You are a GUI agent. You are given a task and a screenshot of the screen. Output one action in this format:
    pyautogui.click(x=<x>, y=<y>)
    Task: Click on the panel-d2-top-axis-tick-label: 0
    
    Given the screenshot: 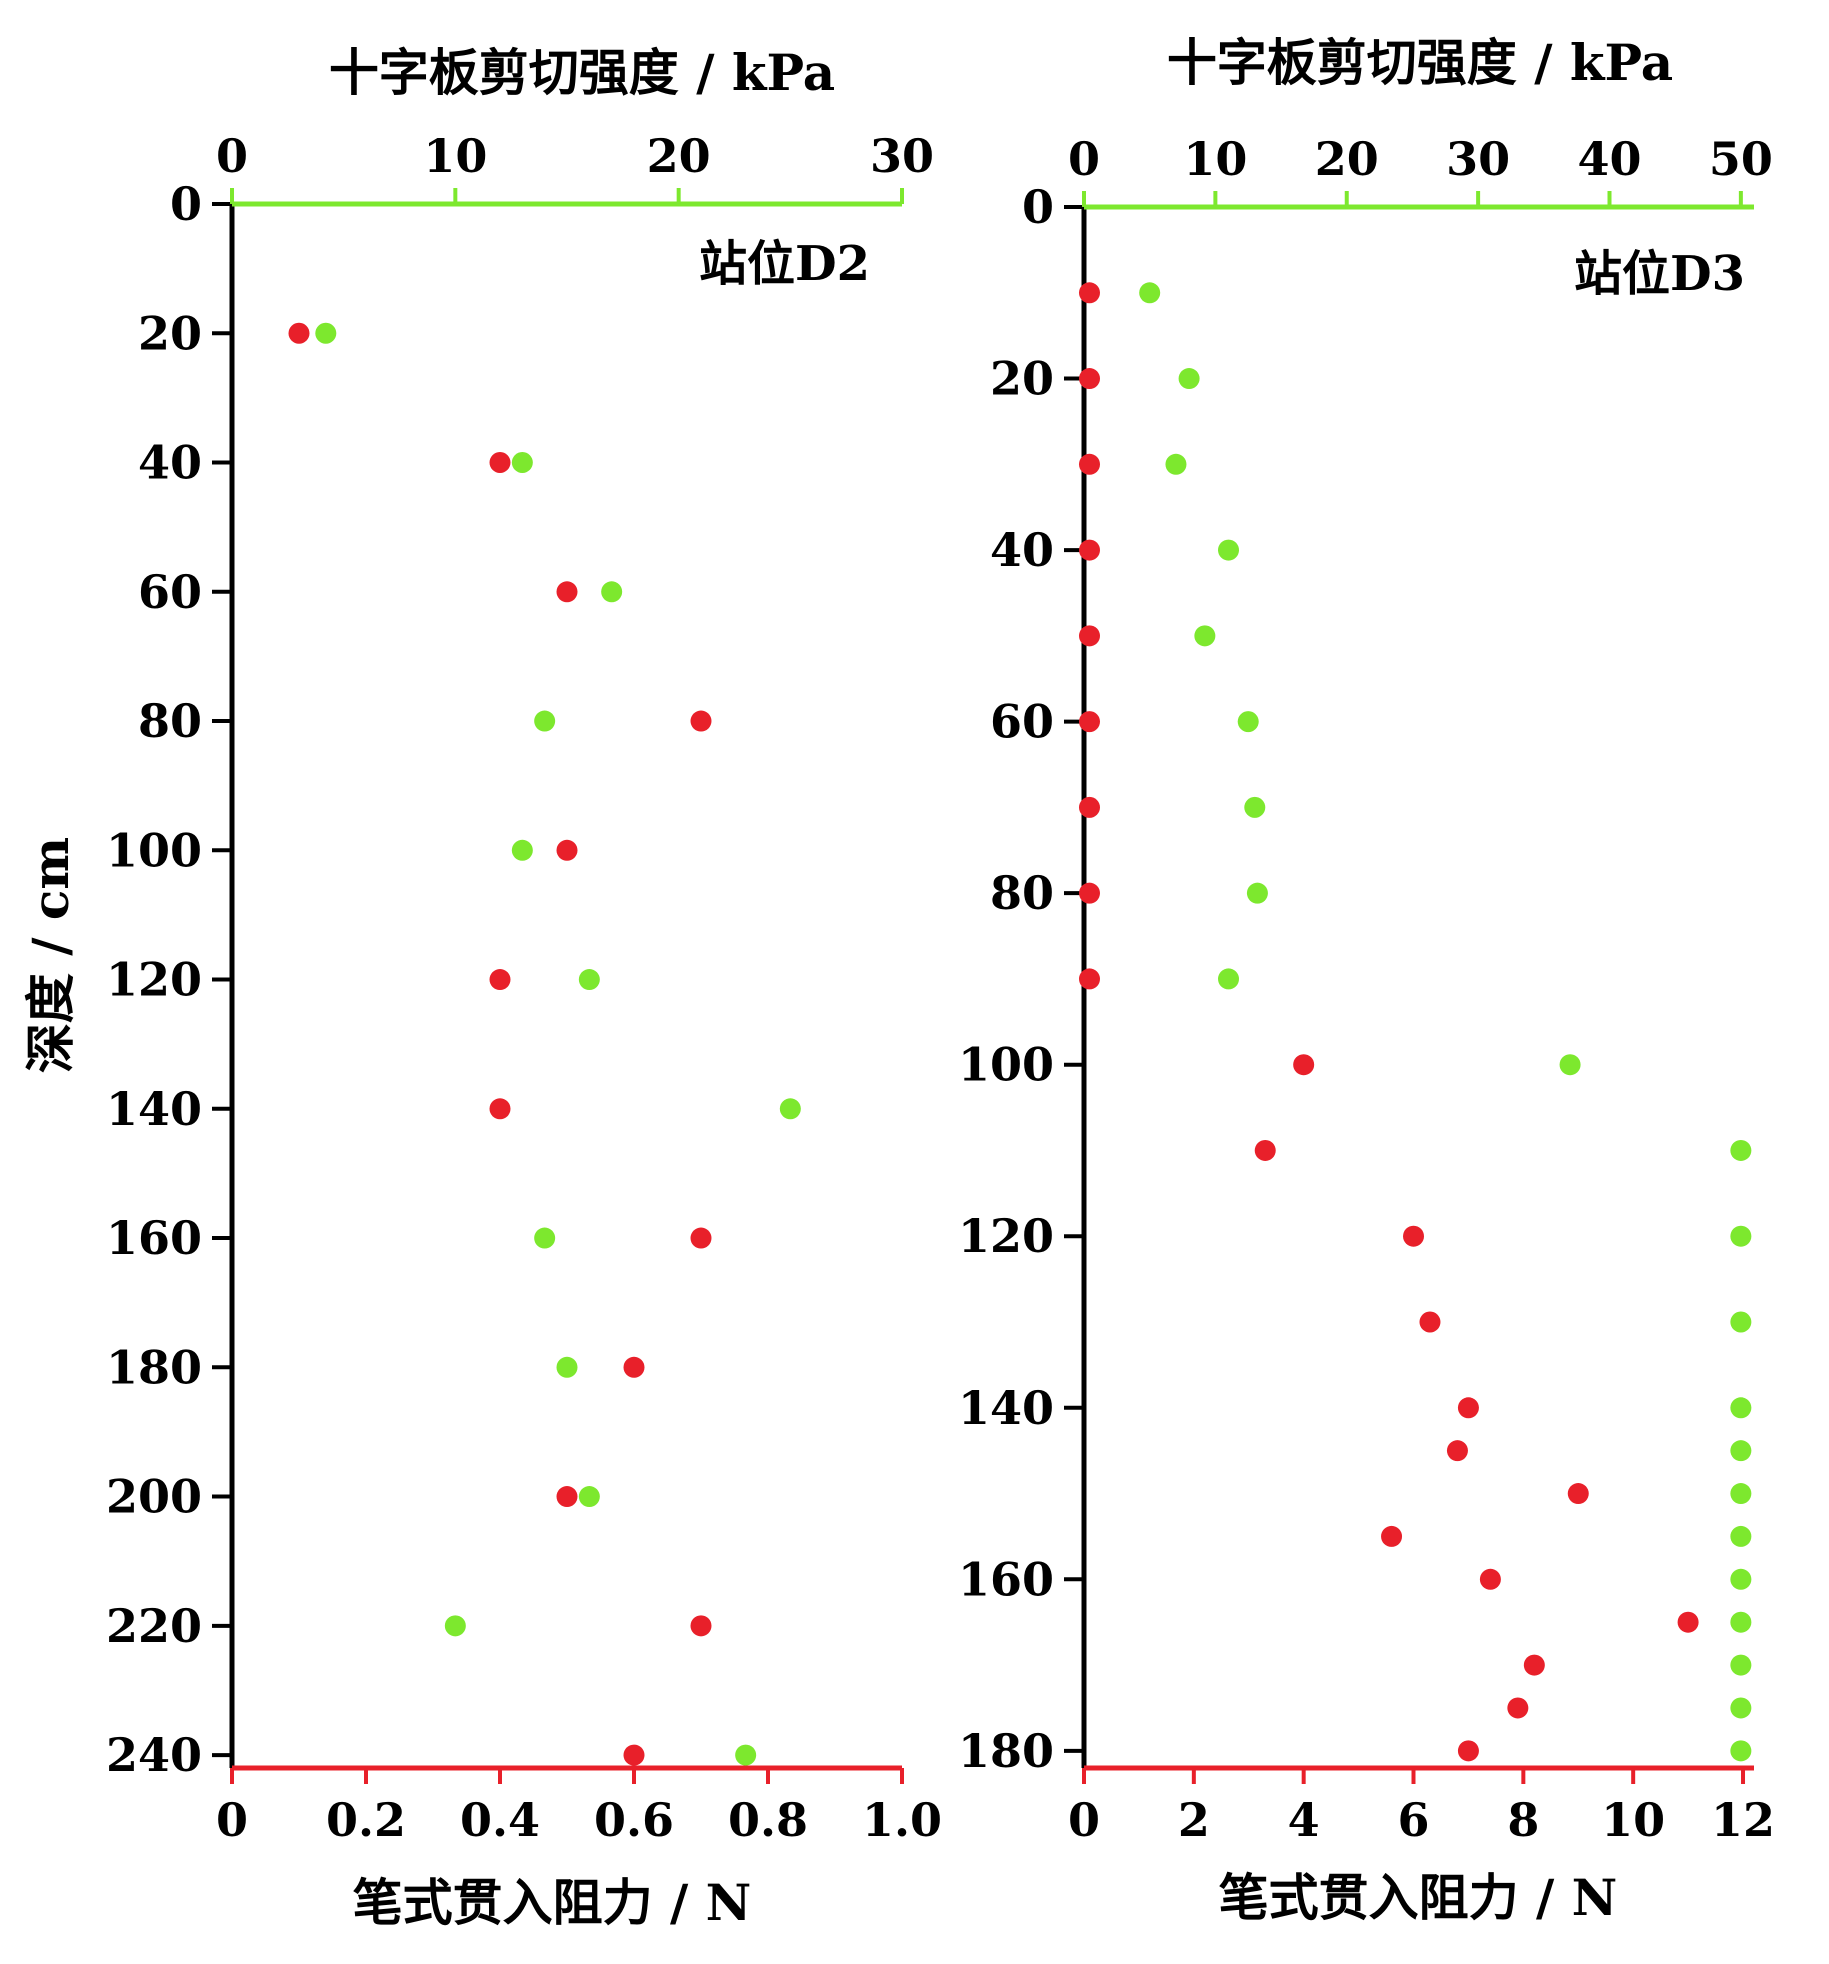 What is the action you would take?
    pyautogui.click(x=232, y=156)
    